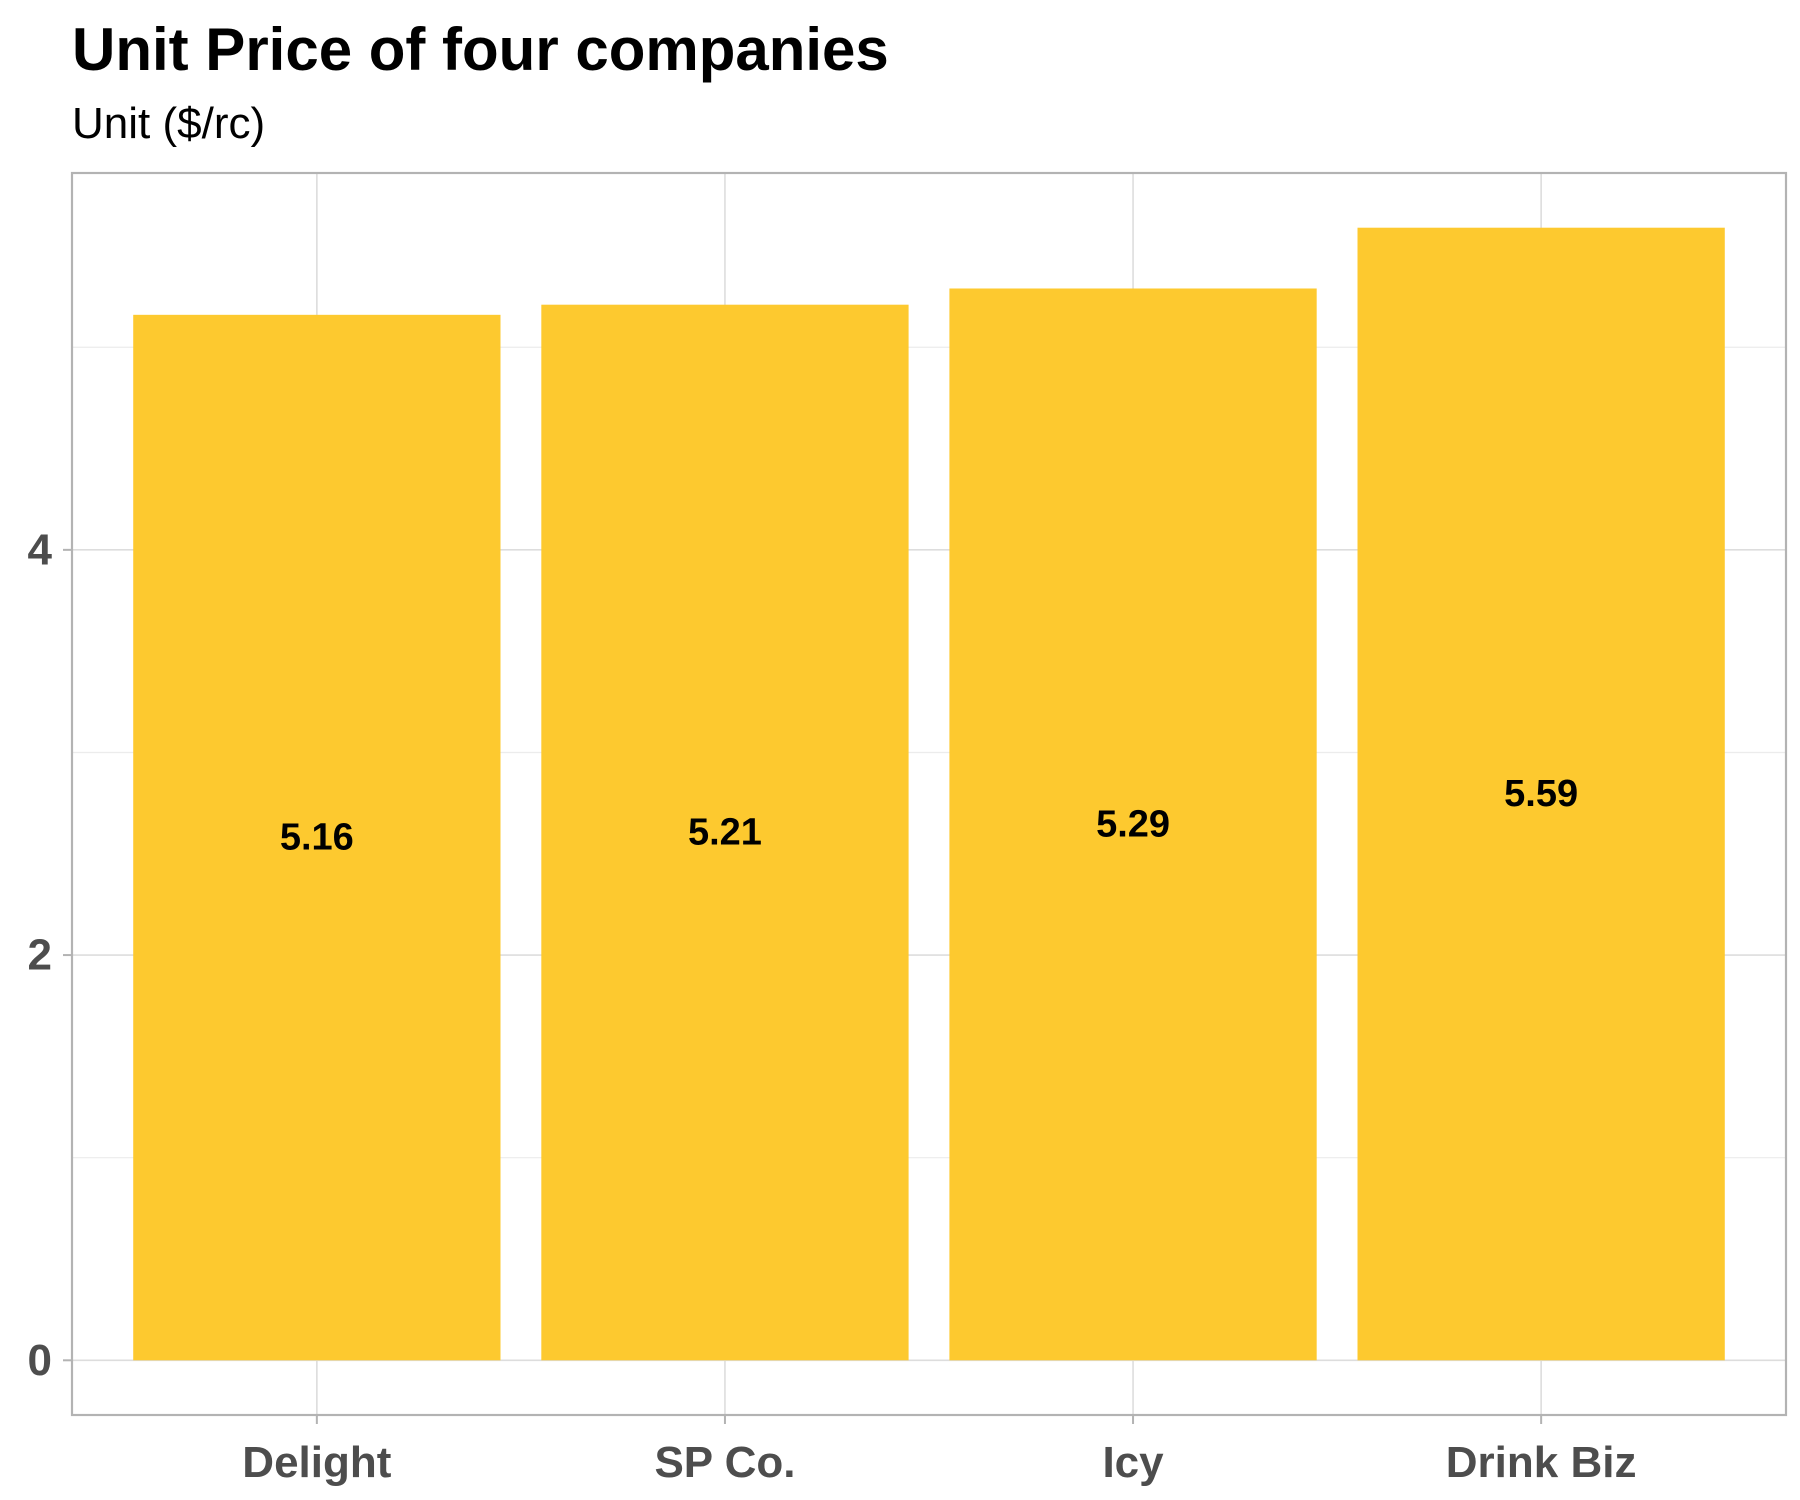  I want to click on chart-title: Unit Price of four companies, so click(480, 49).